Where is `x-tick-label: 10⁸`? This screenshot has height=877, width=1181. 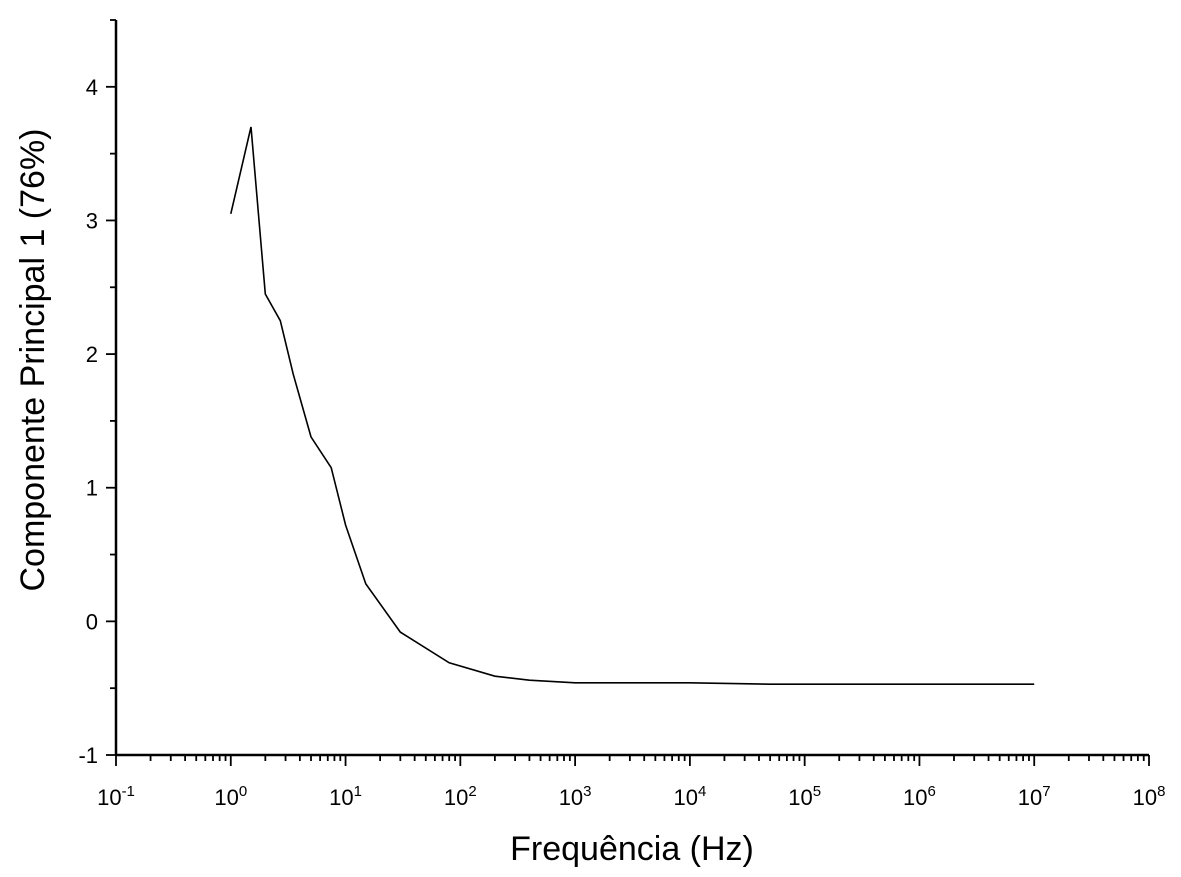 x-tick-label: 10⁸ is located at coordinates (1149, 796).